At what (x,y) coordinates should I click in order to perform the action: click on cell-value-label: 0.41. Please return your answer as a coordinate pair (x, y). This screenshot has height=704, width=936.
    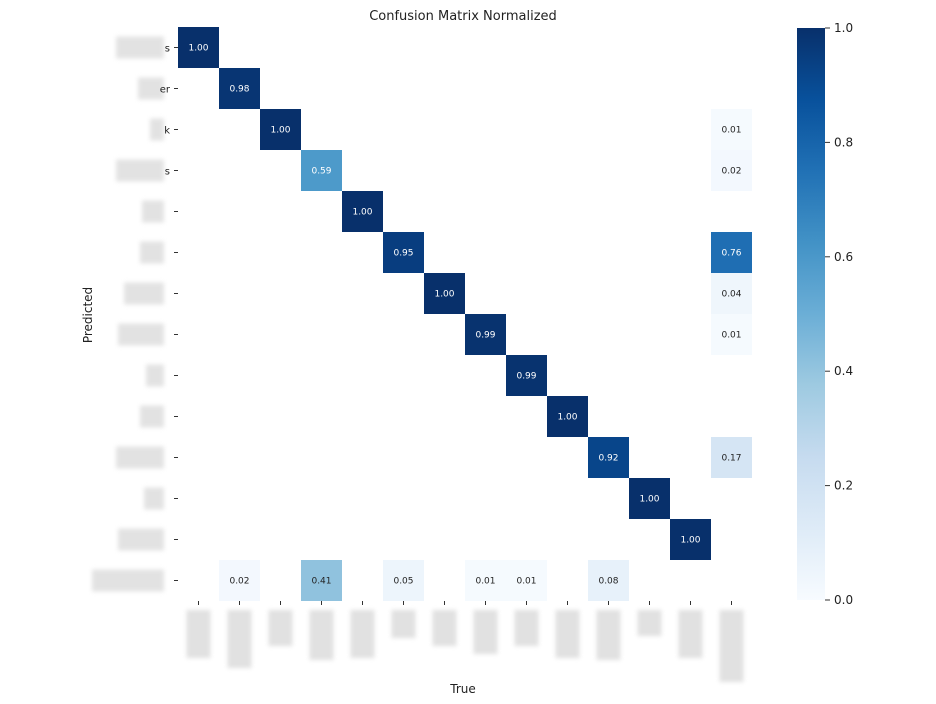
    Looking at the image, I should click on (321, 582).